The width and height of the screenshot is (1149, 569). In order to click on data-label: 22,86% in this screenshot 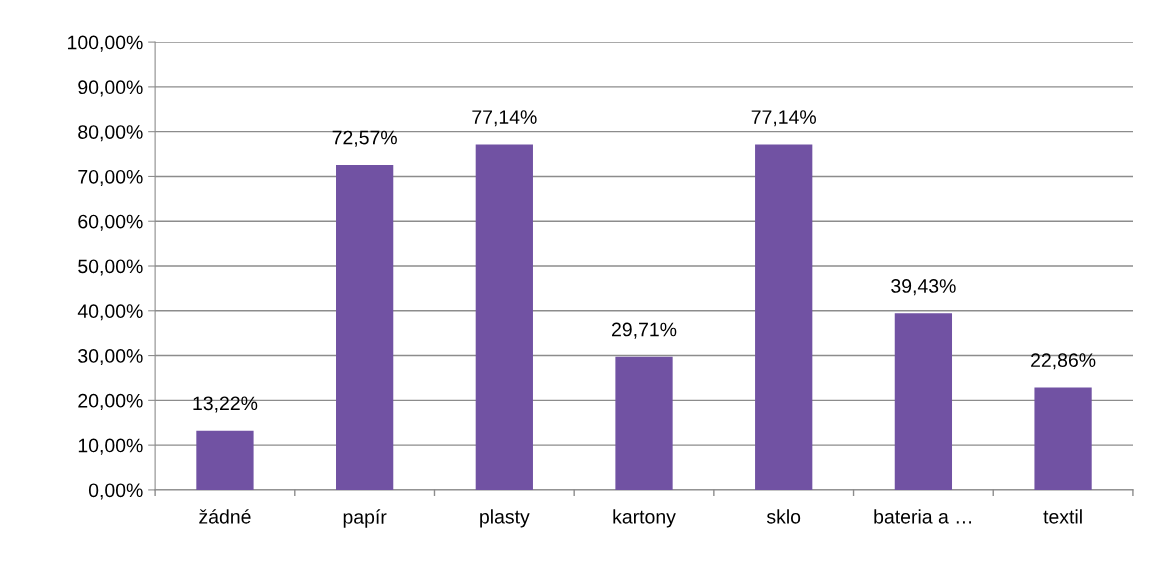, I will do `click(1063, 361)`.